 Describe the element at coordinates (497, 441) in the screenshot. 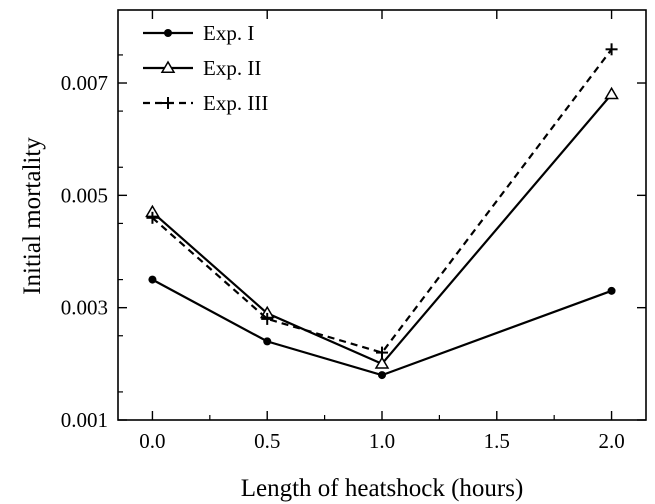

I see `x-tick-label: 1.5` at that location.